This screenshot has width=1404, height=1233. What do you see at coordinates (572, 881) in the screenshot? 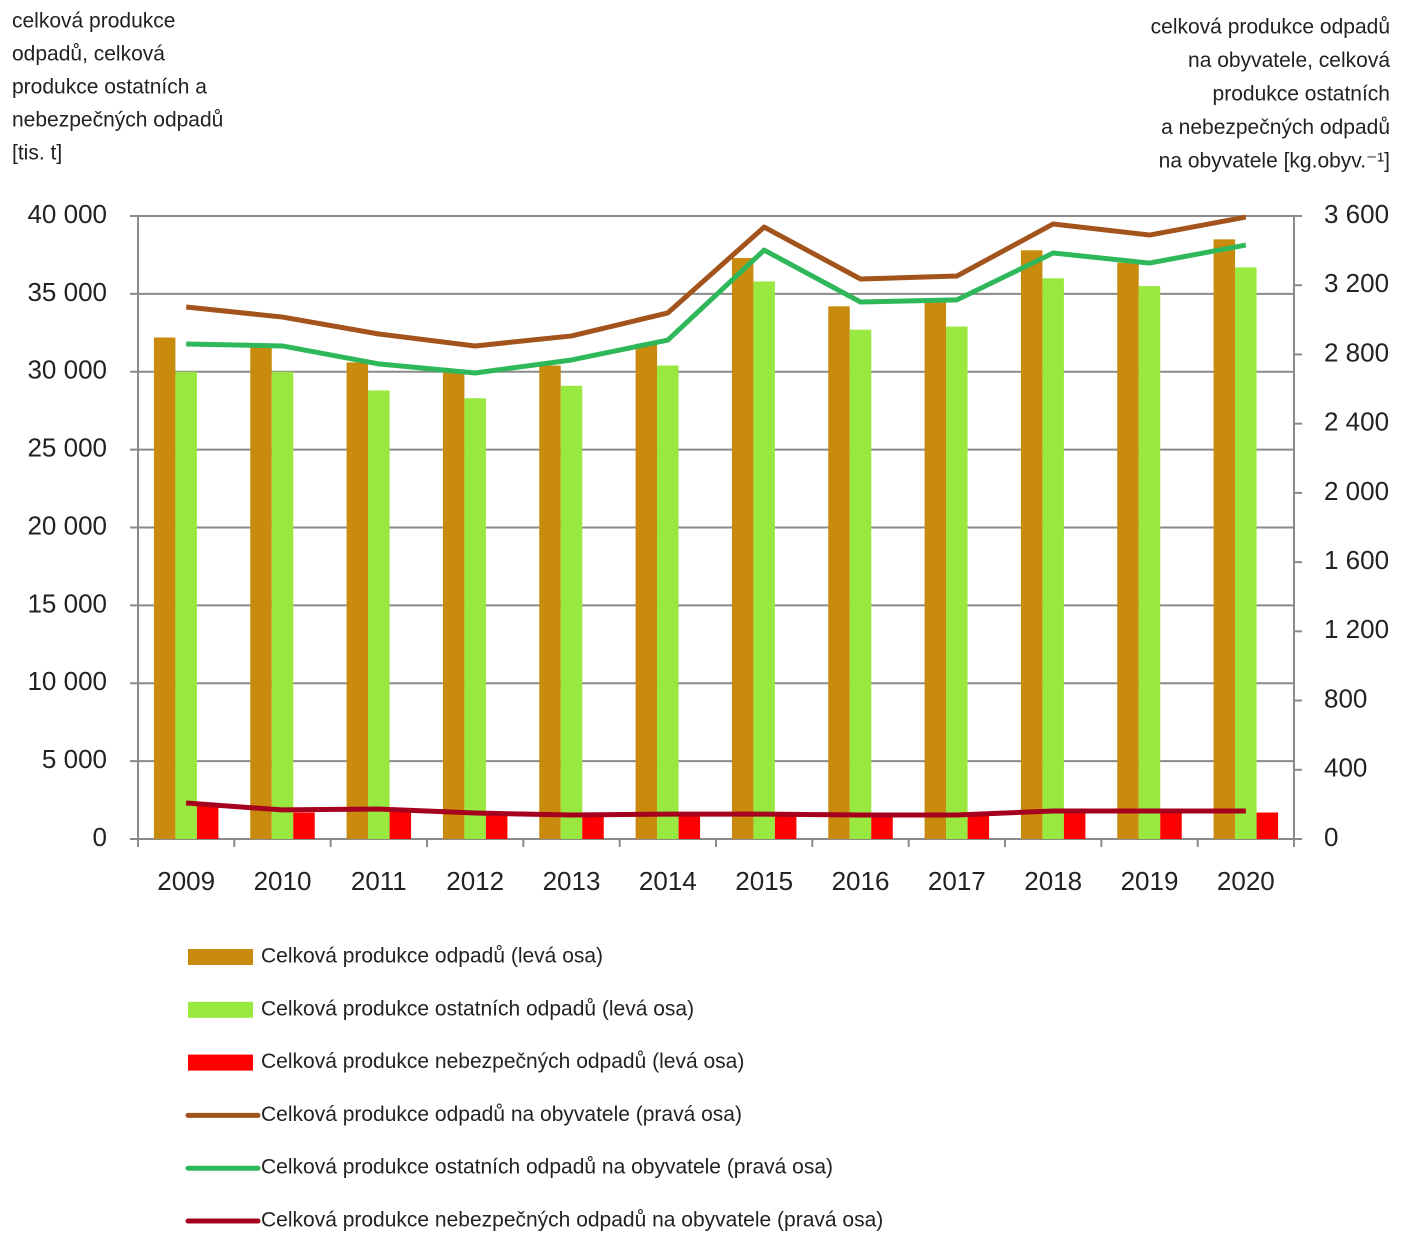
I see `x-tick-label: 2013` at bounding box center [572, 881].